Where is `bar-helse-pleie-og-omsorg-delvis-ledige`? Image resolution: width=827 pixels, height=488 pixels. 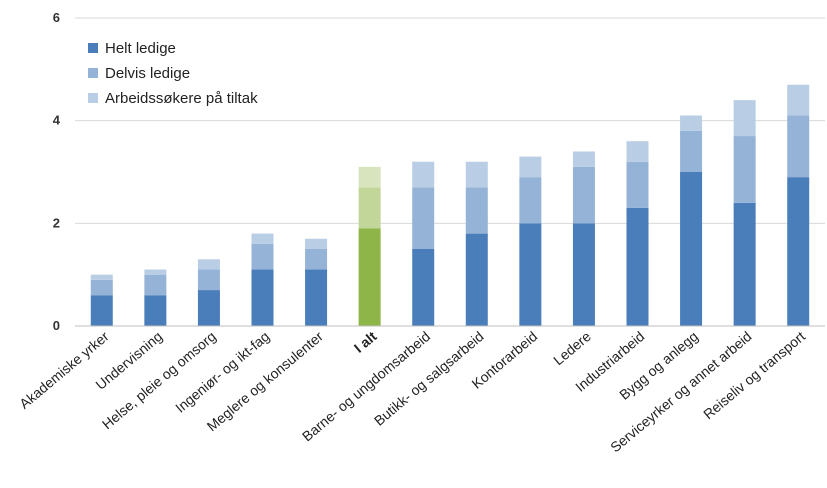
bar-helse-pleie-og-omsorg-delvis-ledige is located at coordinates (208, 280).